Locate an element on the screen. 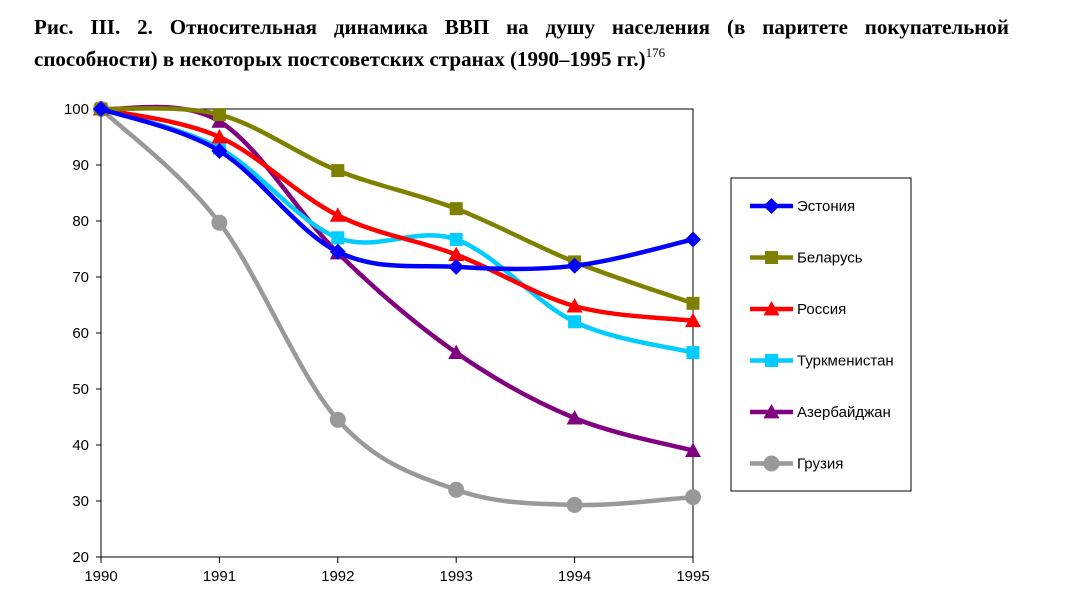 The image size is (1090, 615). x-tick-label: 1993 is located at coordinates (456, 576).